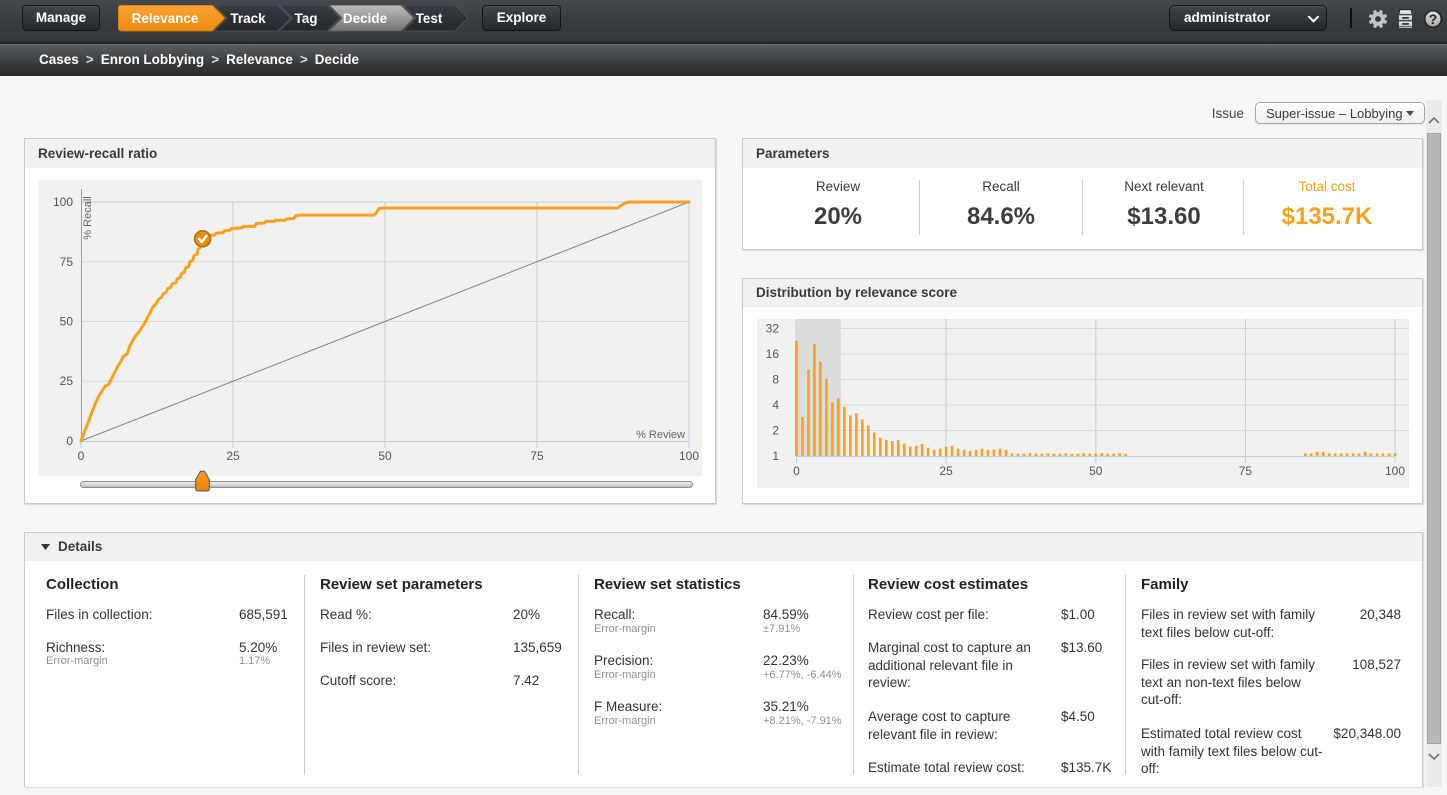  I want to click on svg-text: 2, so click(775, 431).